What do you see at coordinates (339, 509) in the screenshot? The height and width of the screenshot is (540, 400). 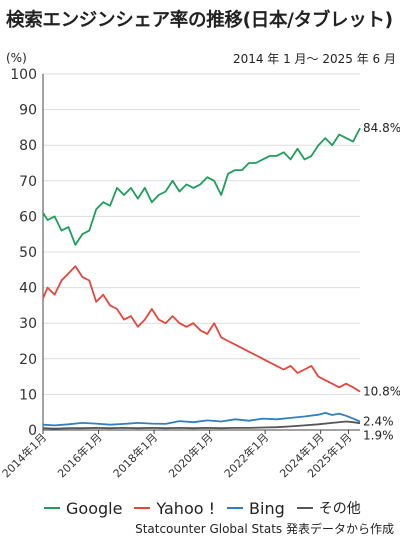 I see `legend-label: その他` at bounding box center [339, 509].